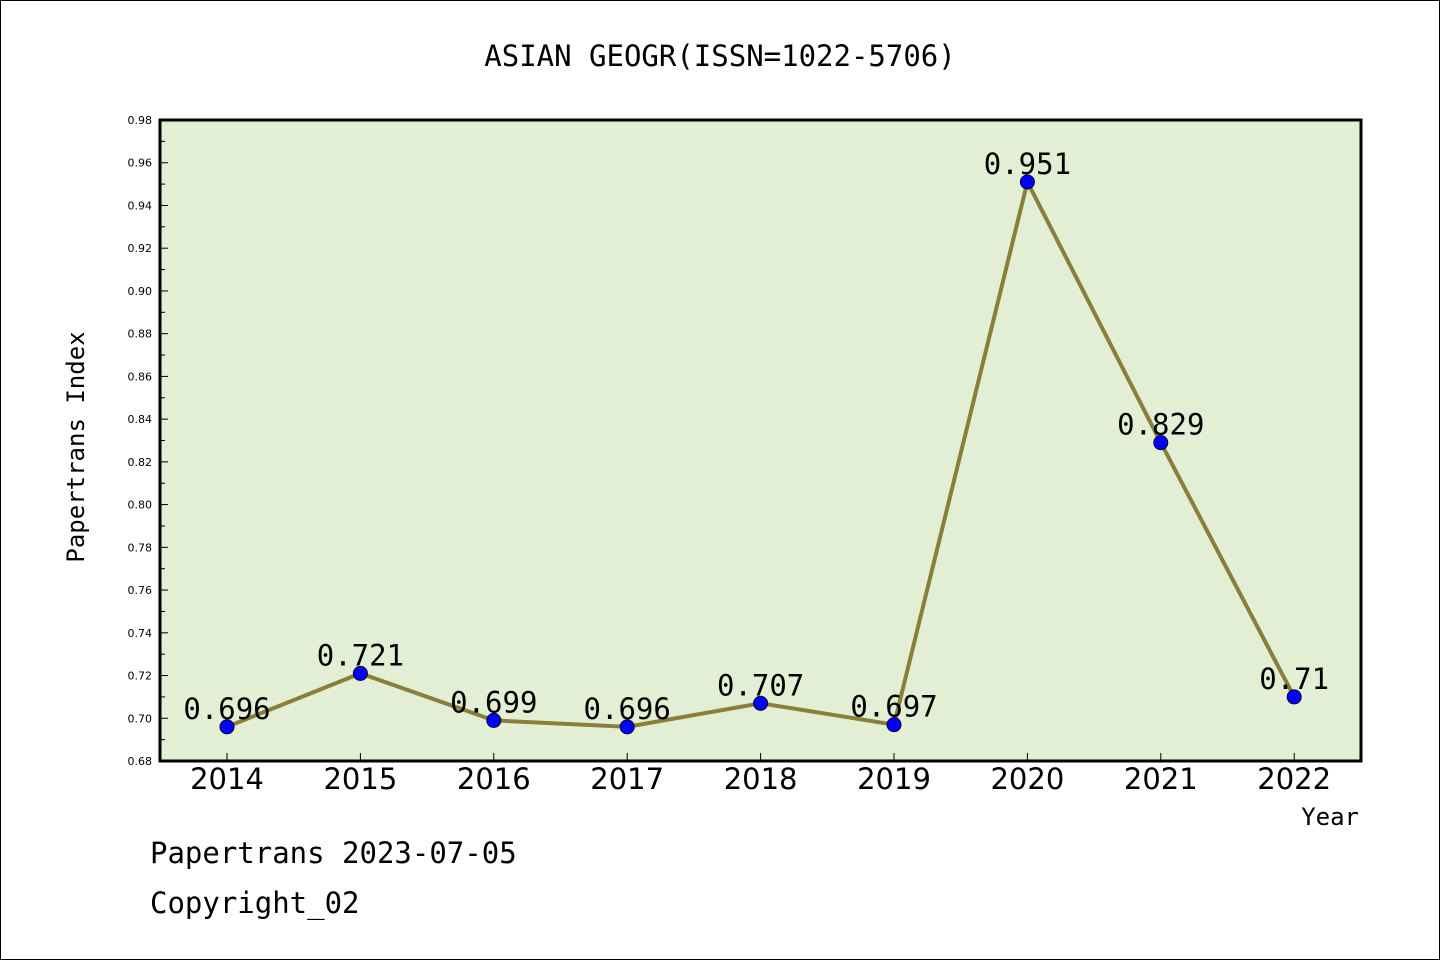  Describe the element at coordinates (140, 676) in the screenshot. I see `y-tick-label: 0.72` at that location.